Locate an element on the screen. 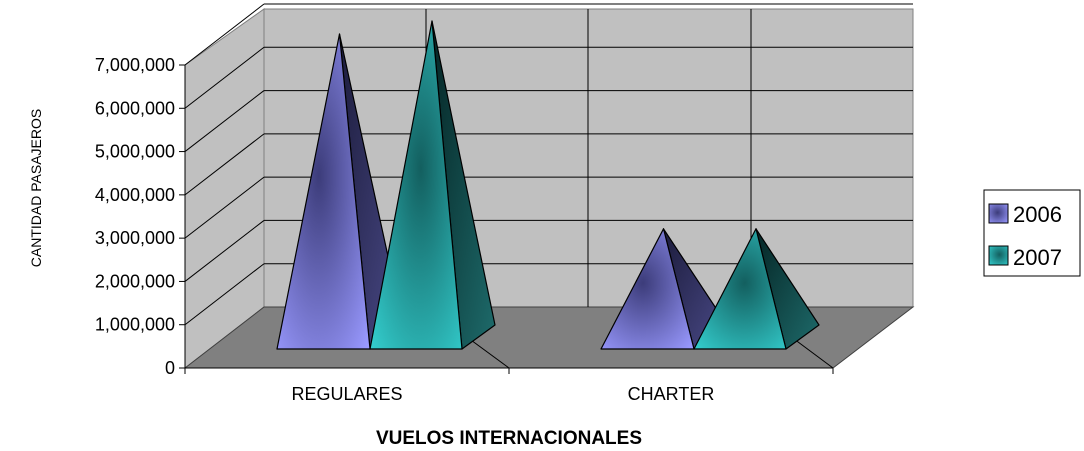 The image size is (1084, 451). y-tick-label: 6,000,000 is located at coordinates (135, 108).